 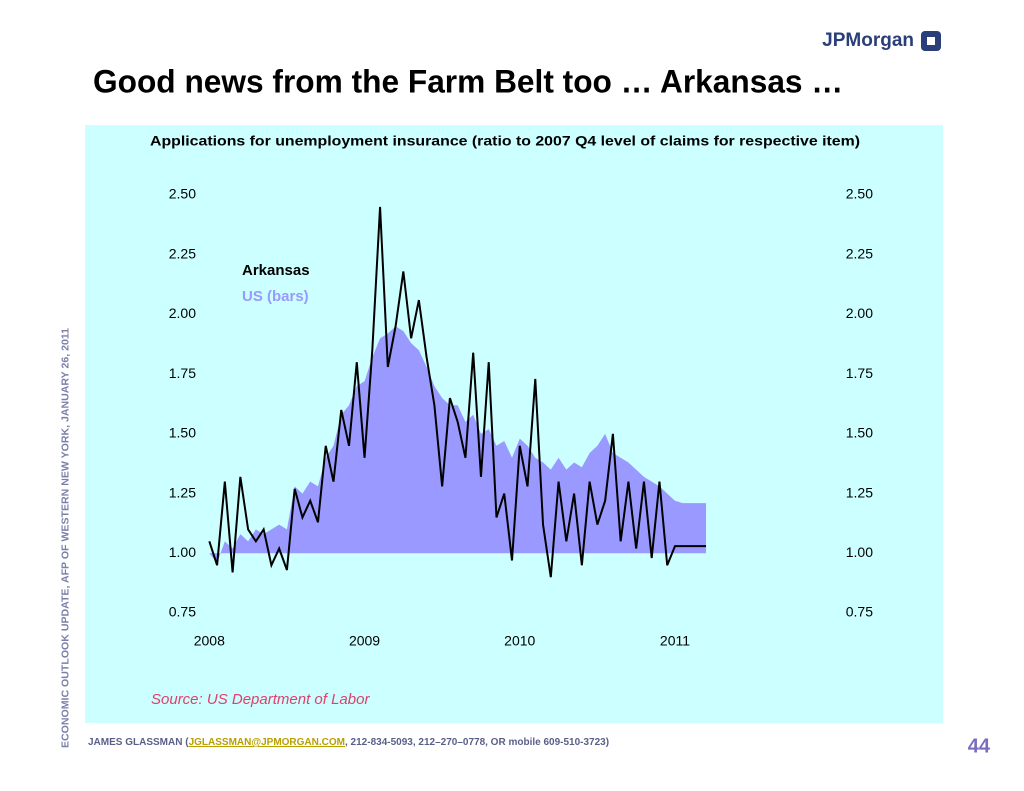 What do you see at coordinates (859, 373) in the screenshot?
I see `y2-tick-label: 1.75` at bounding box center [859, 373].